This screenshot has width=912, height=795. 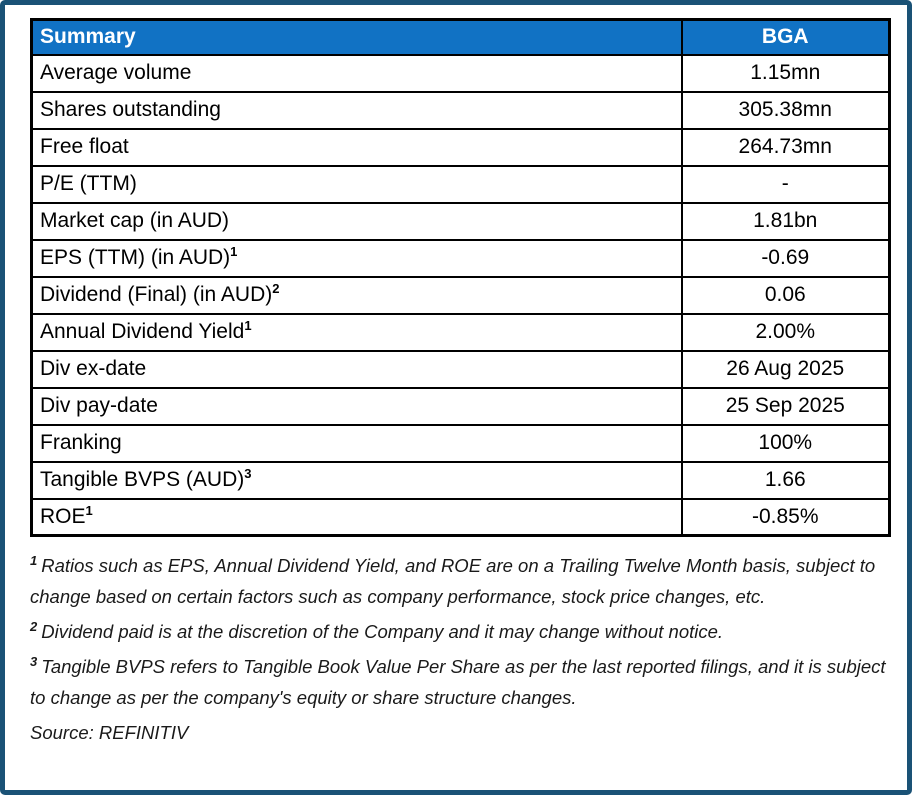 I want to click on row-label: Shares outstanding, so click(x=356, y=110).